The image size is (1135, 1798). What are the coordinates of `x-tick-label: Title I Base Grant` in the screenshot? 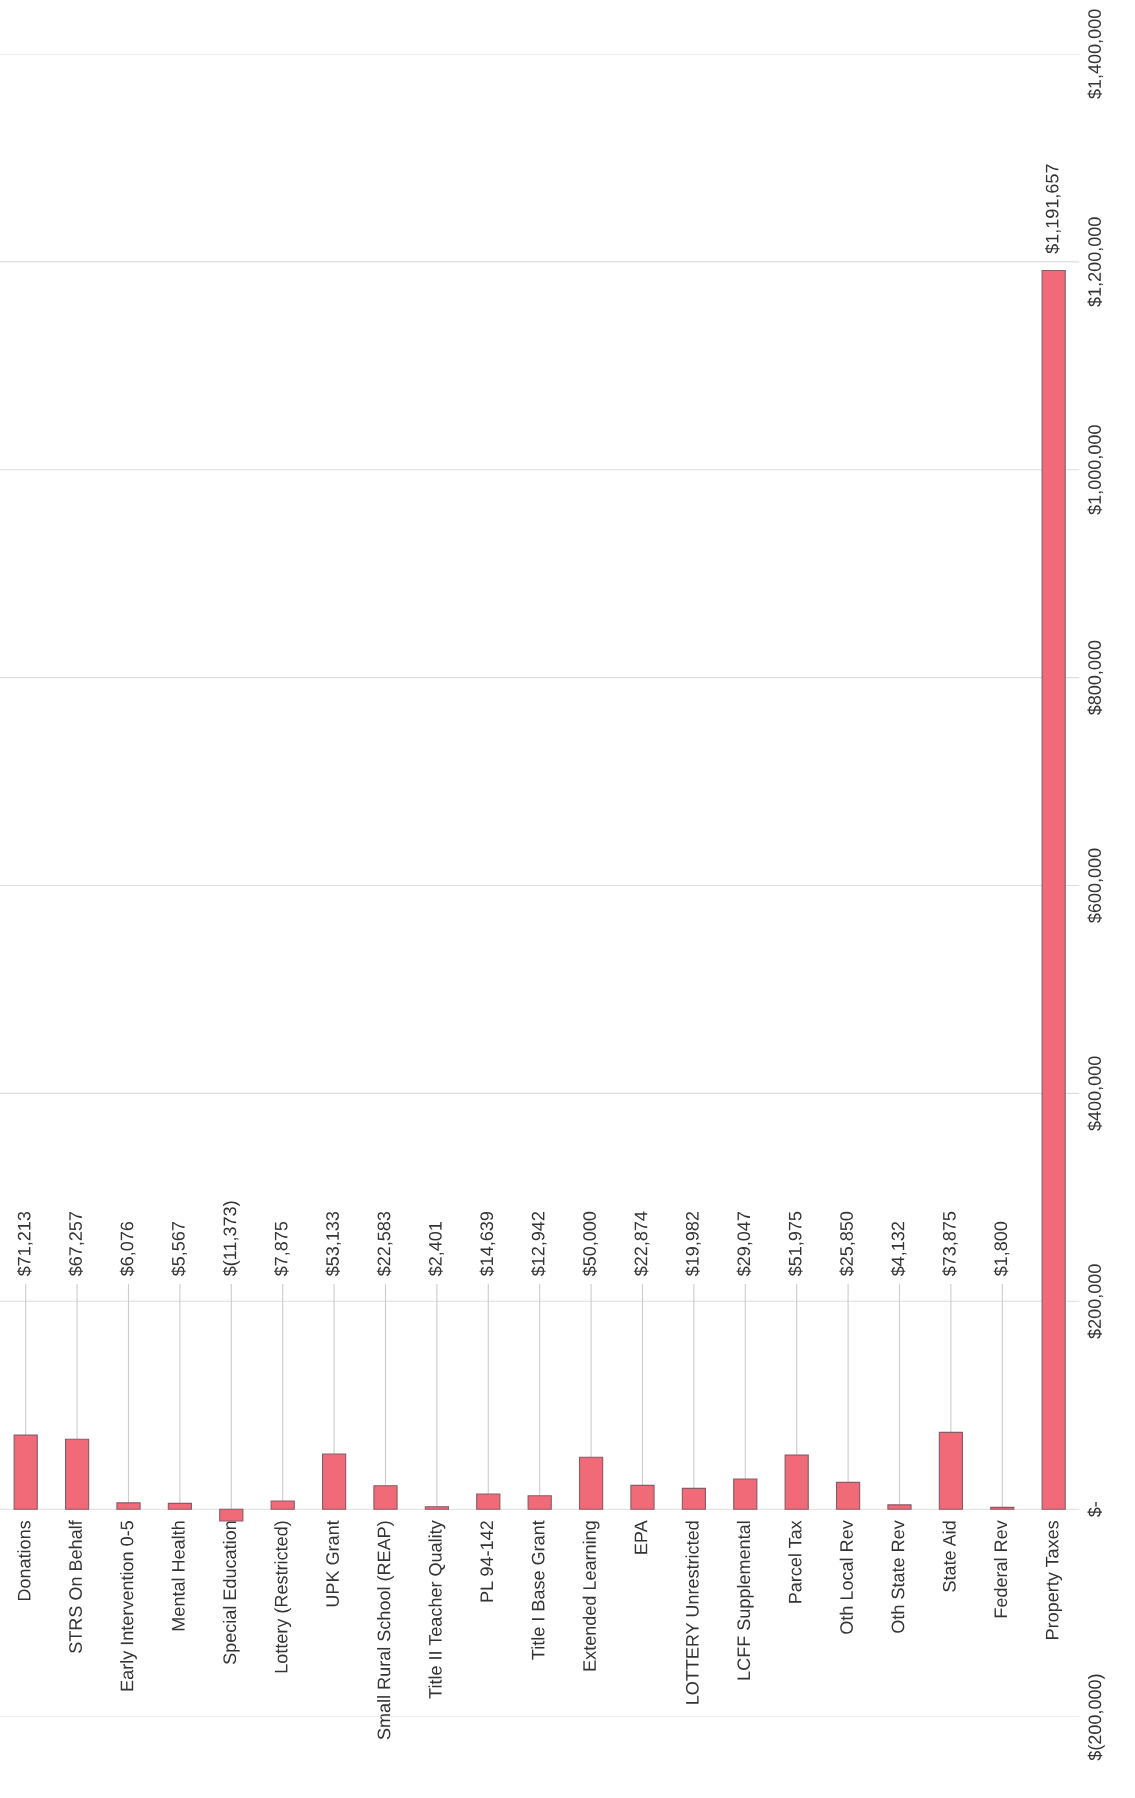 It's located at (538, 1590).